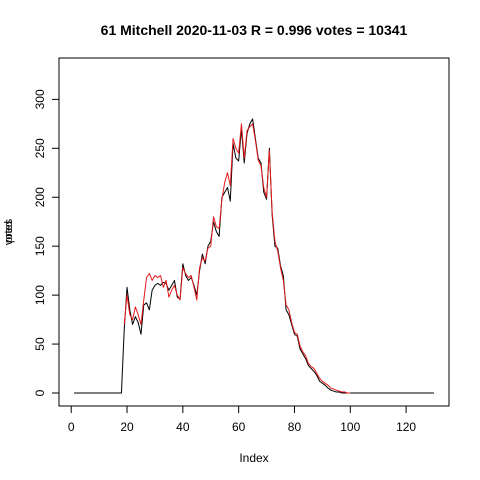 The width and height of the screenshot is (480, 480). I want to click on x-tick-label: 0, so click(71, 427).